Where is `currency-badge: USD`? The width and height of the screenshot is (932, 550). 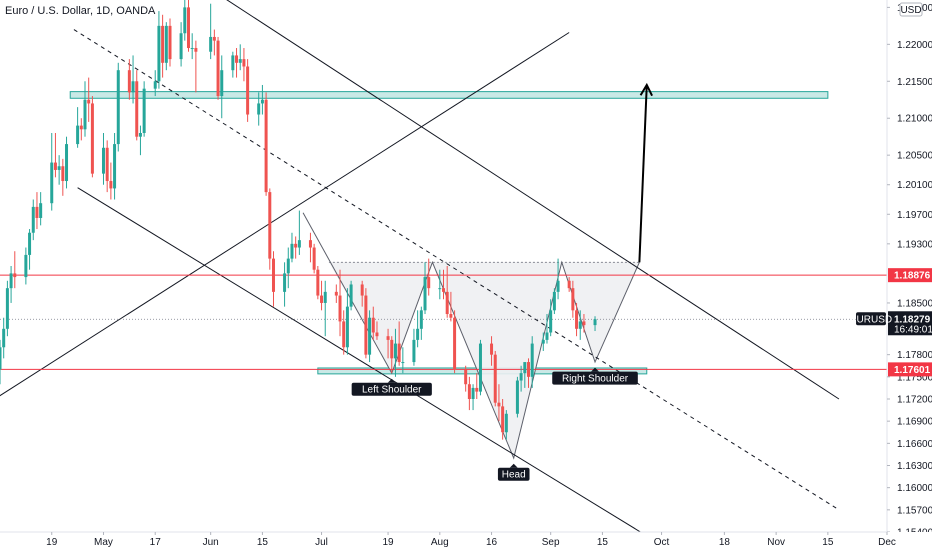
currency-badge: USD is located at coordinates (911, 9).